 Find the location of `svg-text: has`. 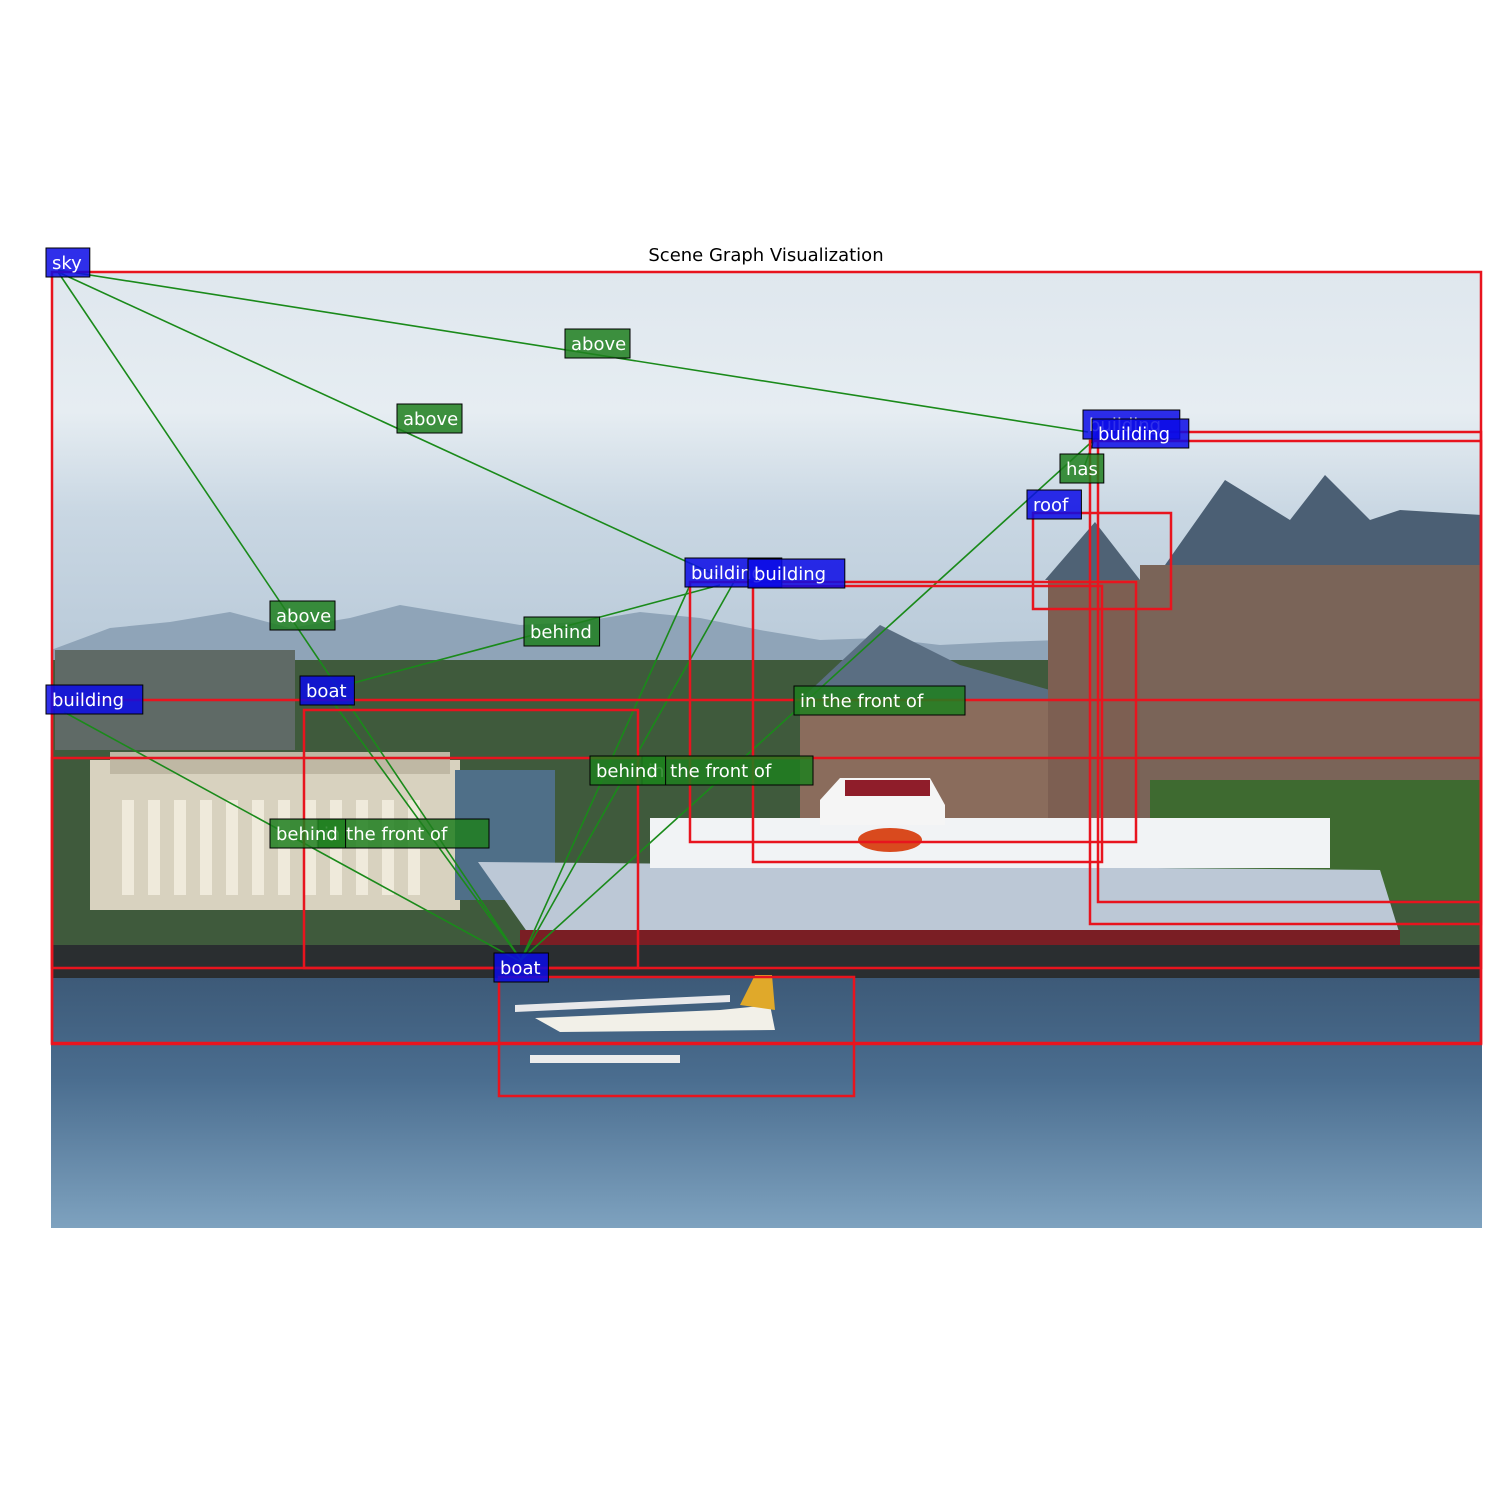

svg-text: has is located at coordinates (1082, 469).